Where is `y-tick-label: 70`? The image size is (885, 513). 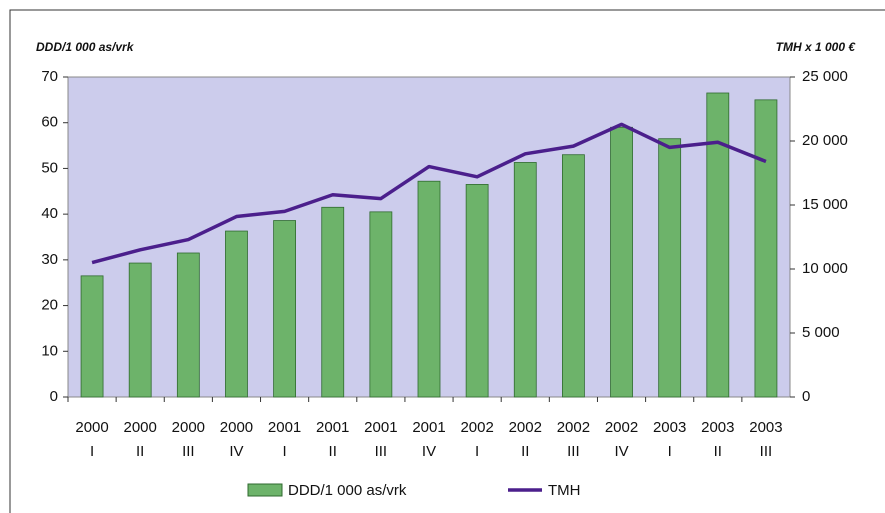 y-tick-label: 70 is located at coordinates (49, 76).